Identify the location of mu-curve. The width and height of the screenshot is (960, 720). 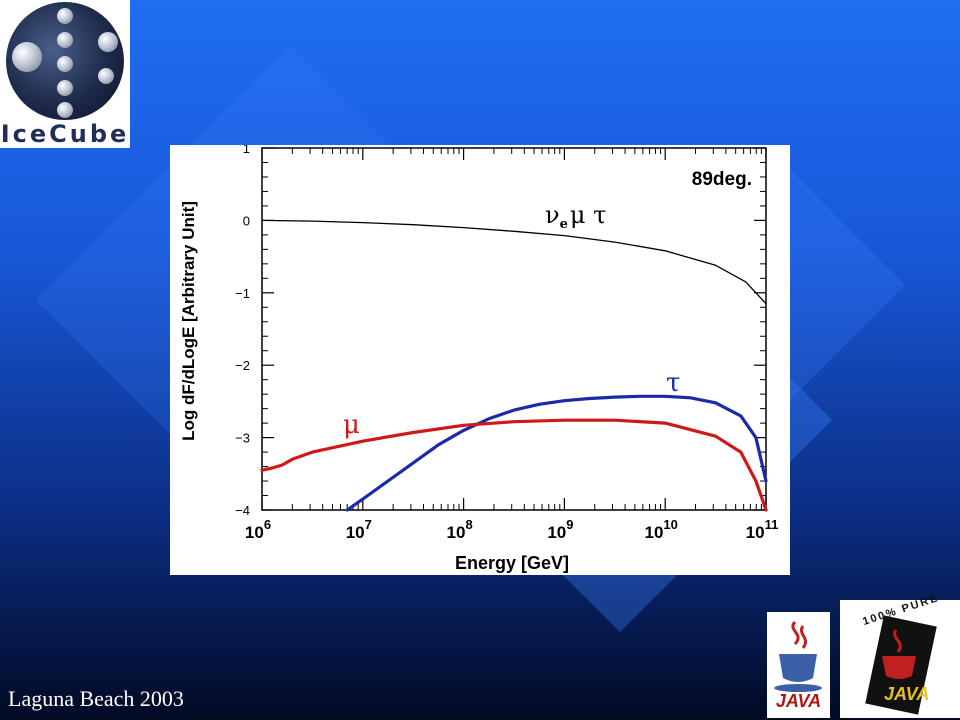
(514, 465).